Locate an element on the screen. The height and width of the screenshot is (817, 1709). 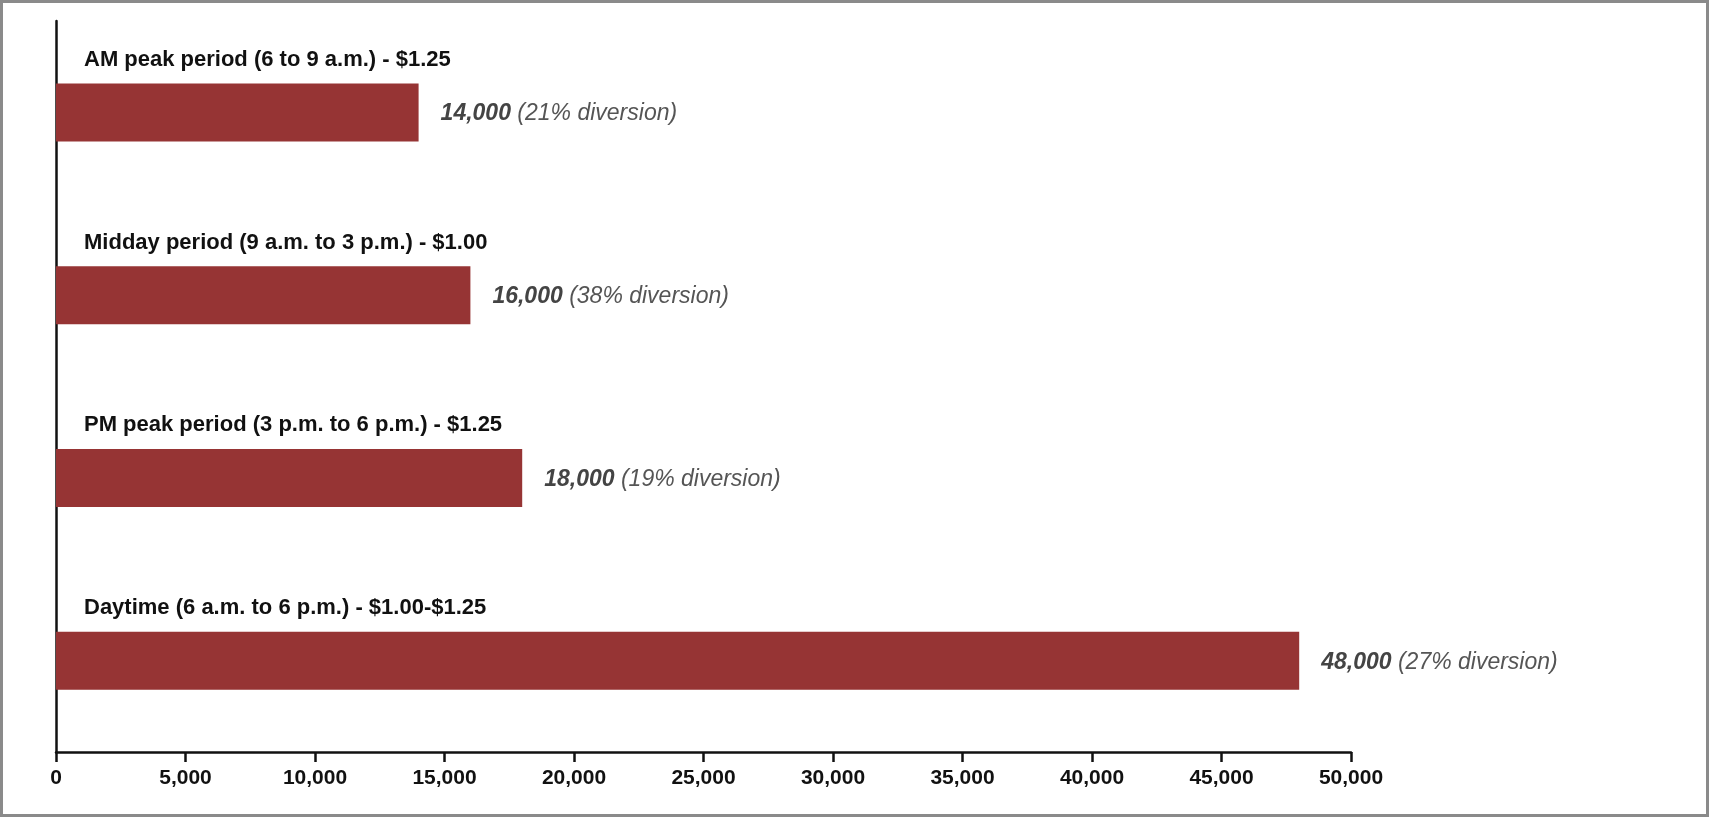
x-tick-label: 5,000 is located at coordinates (185, 776).